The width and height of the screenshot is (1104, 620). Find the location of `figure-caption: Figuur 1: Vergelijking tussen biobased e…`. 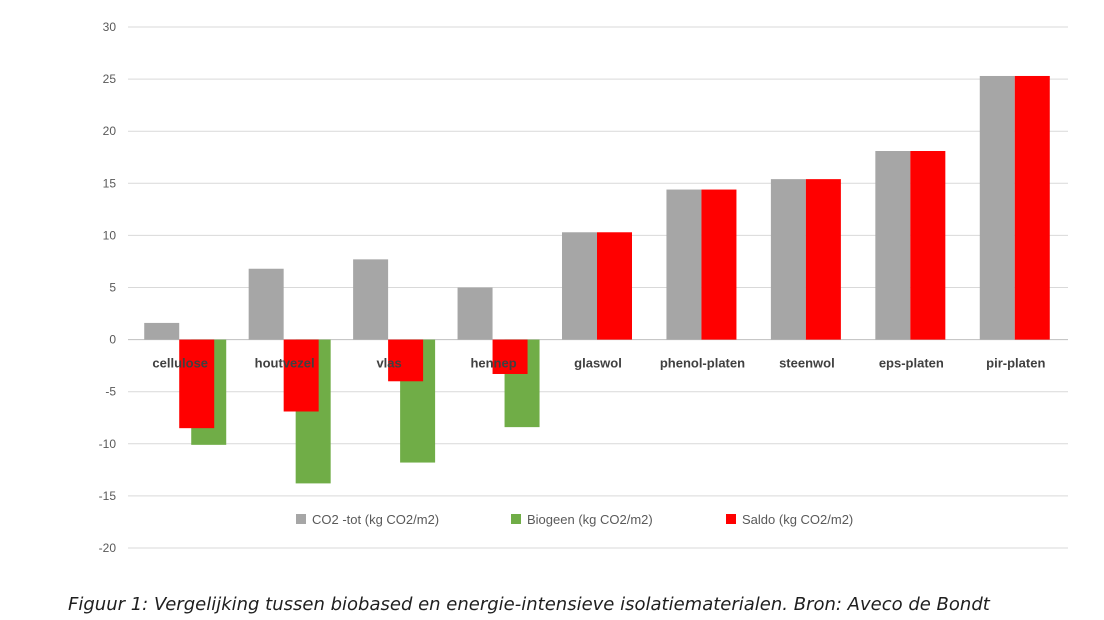

figure-caption: Figuur 1: Vergelijking tussen biobased e… is located at coordinates (529, 604).